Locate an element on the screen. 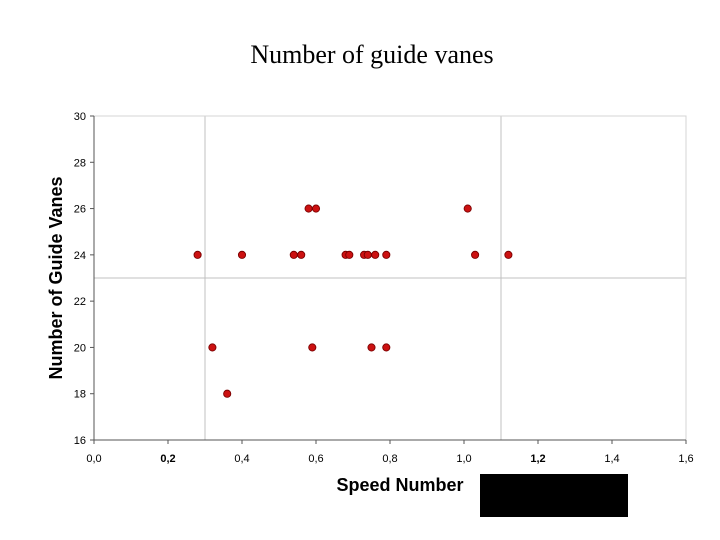 The width and height of the screenshot is (720, 540). y-tick-label: 24 is located at coordinates (80, 256).